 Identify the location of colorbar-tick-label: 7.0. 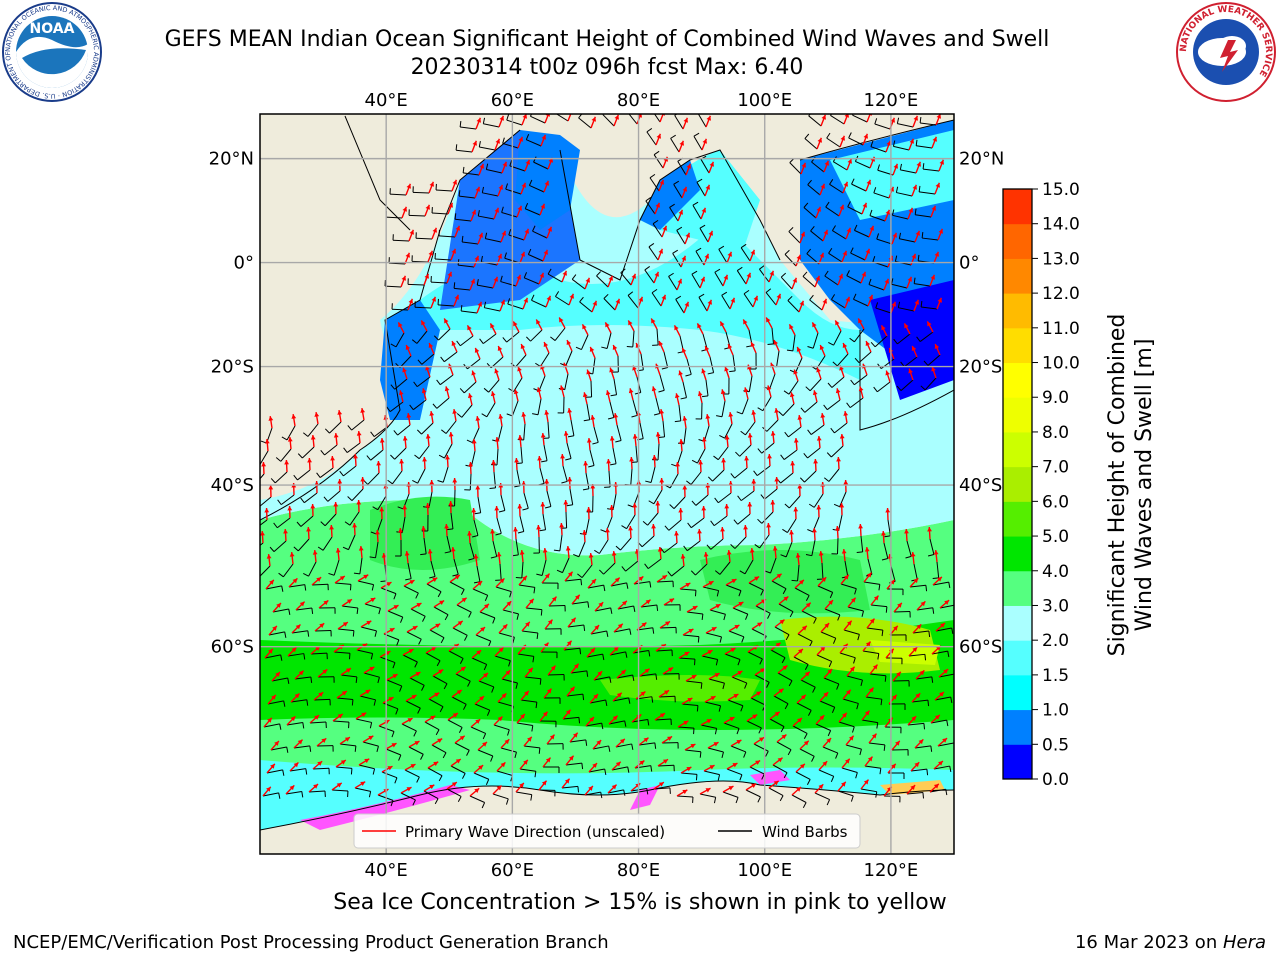
(1055, 468).